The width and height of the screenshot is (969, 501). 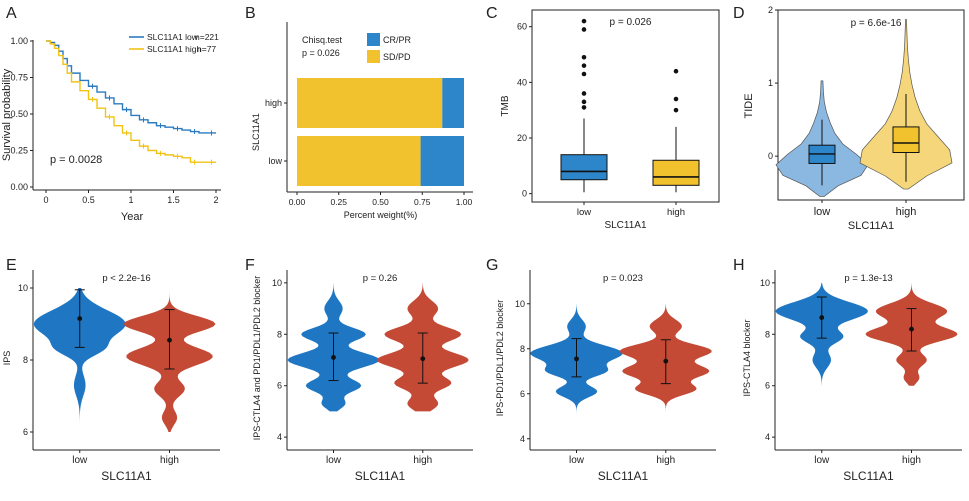 What do you see at coordinates (522, 82) in the screenshot?
I see `y-tick-label: 40` at bounding box center [522, 82].